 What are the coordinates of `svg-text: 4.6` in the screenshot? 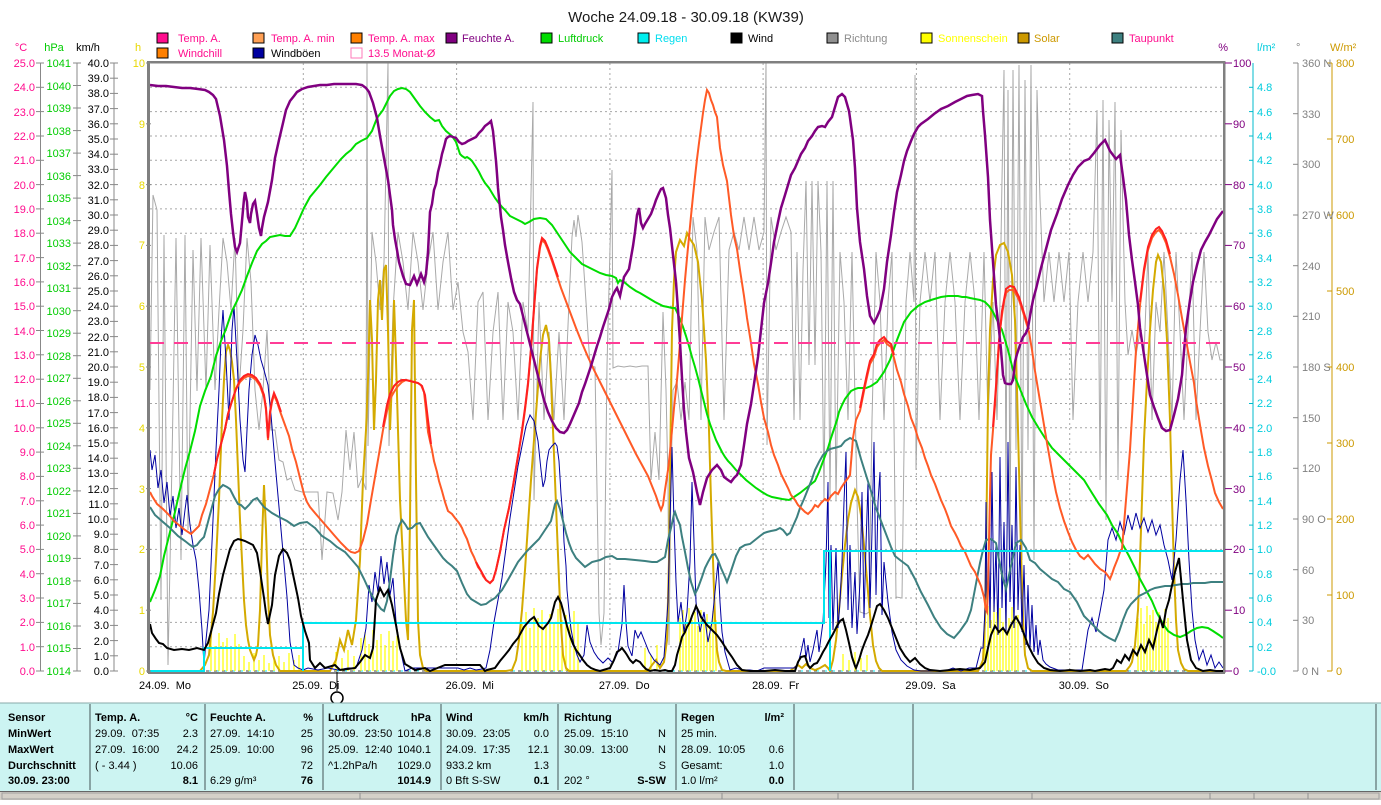 It's located at (1264, 113).